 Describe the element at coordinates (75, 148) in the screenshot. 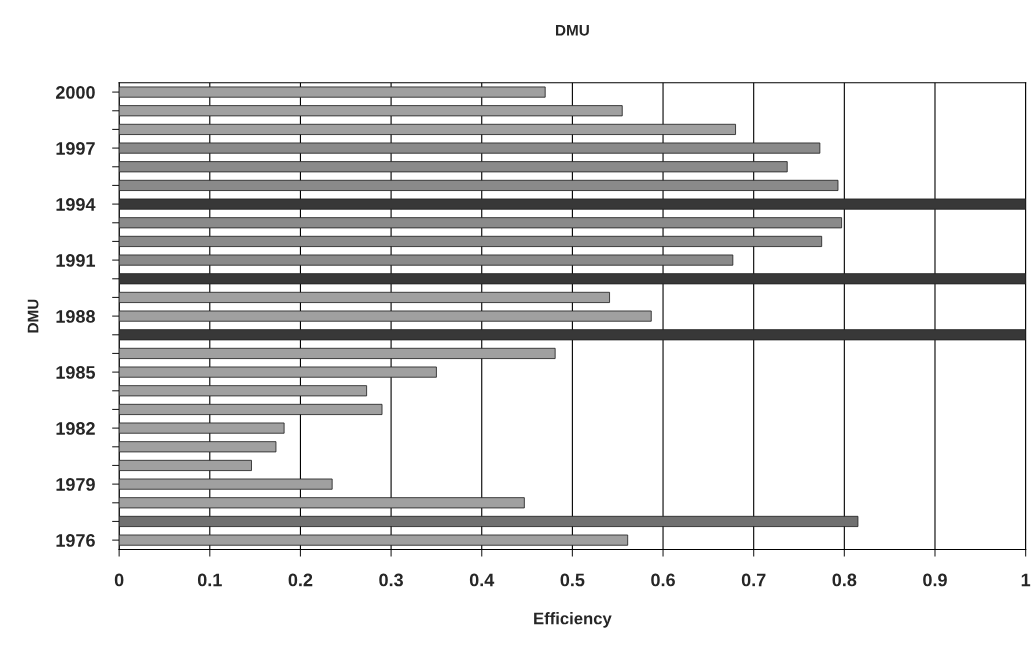

I see `y-tick-label: 1997` at that location.